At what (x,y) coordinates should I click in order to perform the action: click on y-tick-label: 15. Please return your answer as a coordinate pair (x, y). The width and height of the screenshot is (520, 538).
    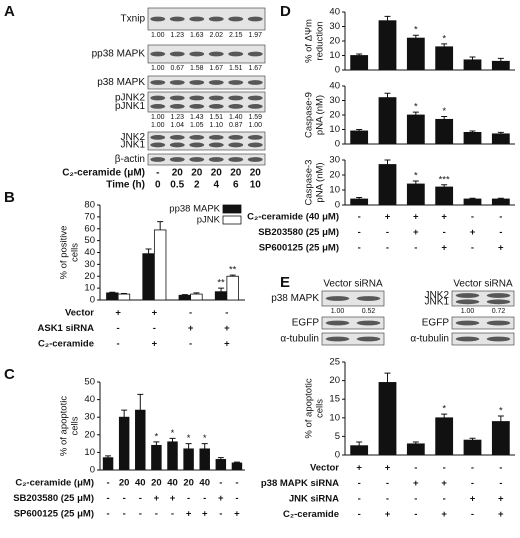
    Looking at the image, I should click on (334, 399).